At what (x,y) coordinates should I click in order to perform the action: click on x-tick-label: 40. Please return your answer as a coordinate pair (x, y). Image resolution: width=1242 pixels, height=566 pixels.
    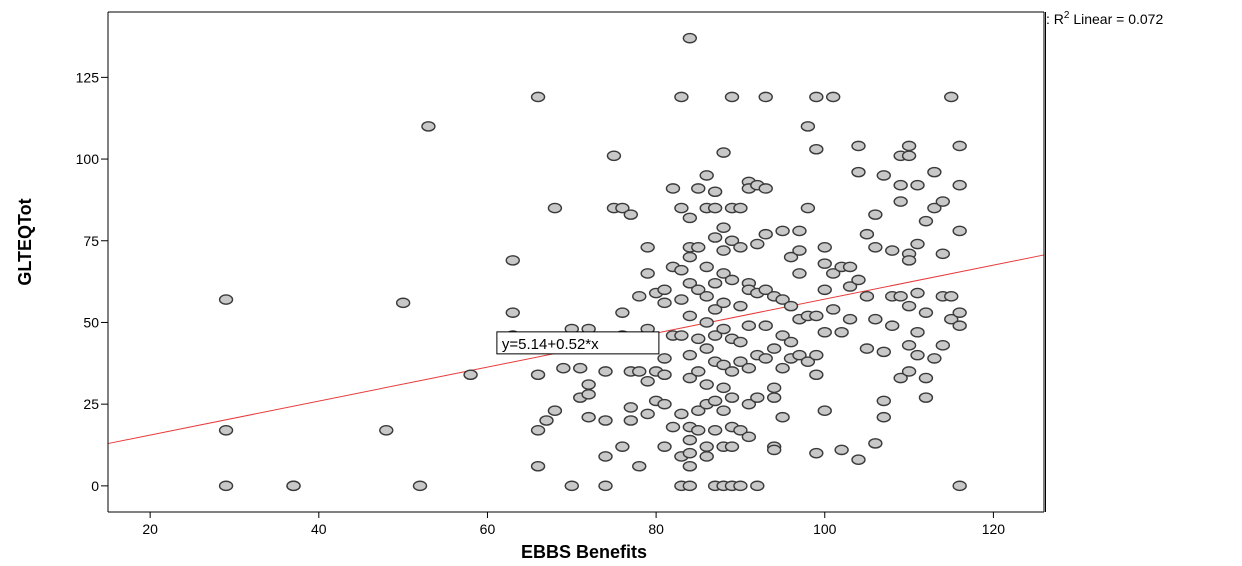
    Looking at the image, I should click on (319, 529).